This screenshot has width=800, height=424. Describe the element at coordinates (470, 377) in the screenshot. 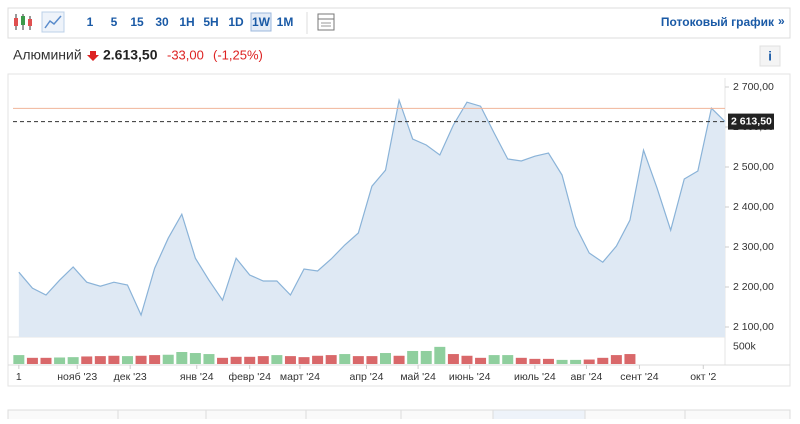

I see `x-tick-label: июнь '24` at that location.